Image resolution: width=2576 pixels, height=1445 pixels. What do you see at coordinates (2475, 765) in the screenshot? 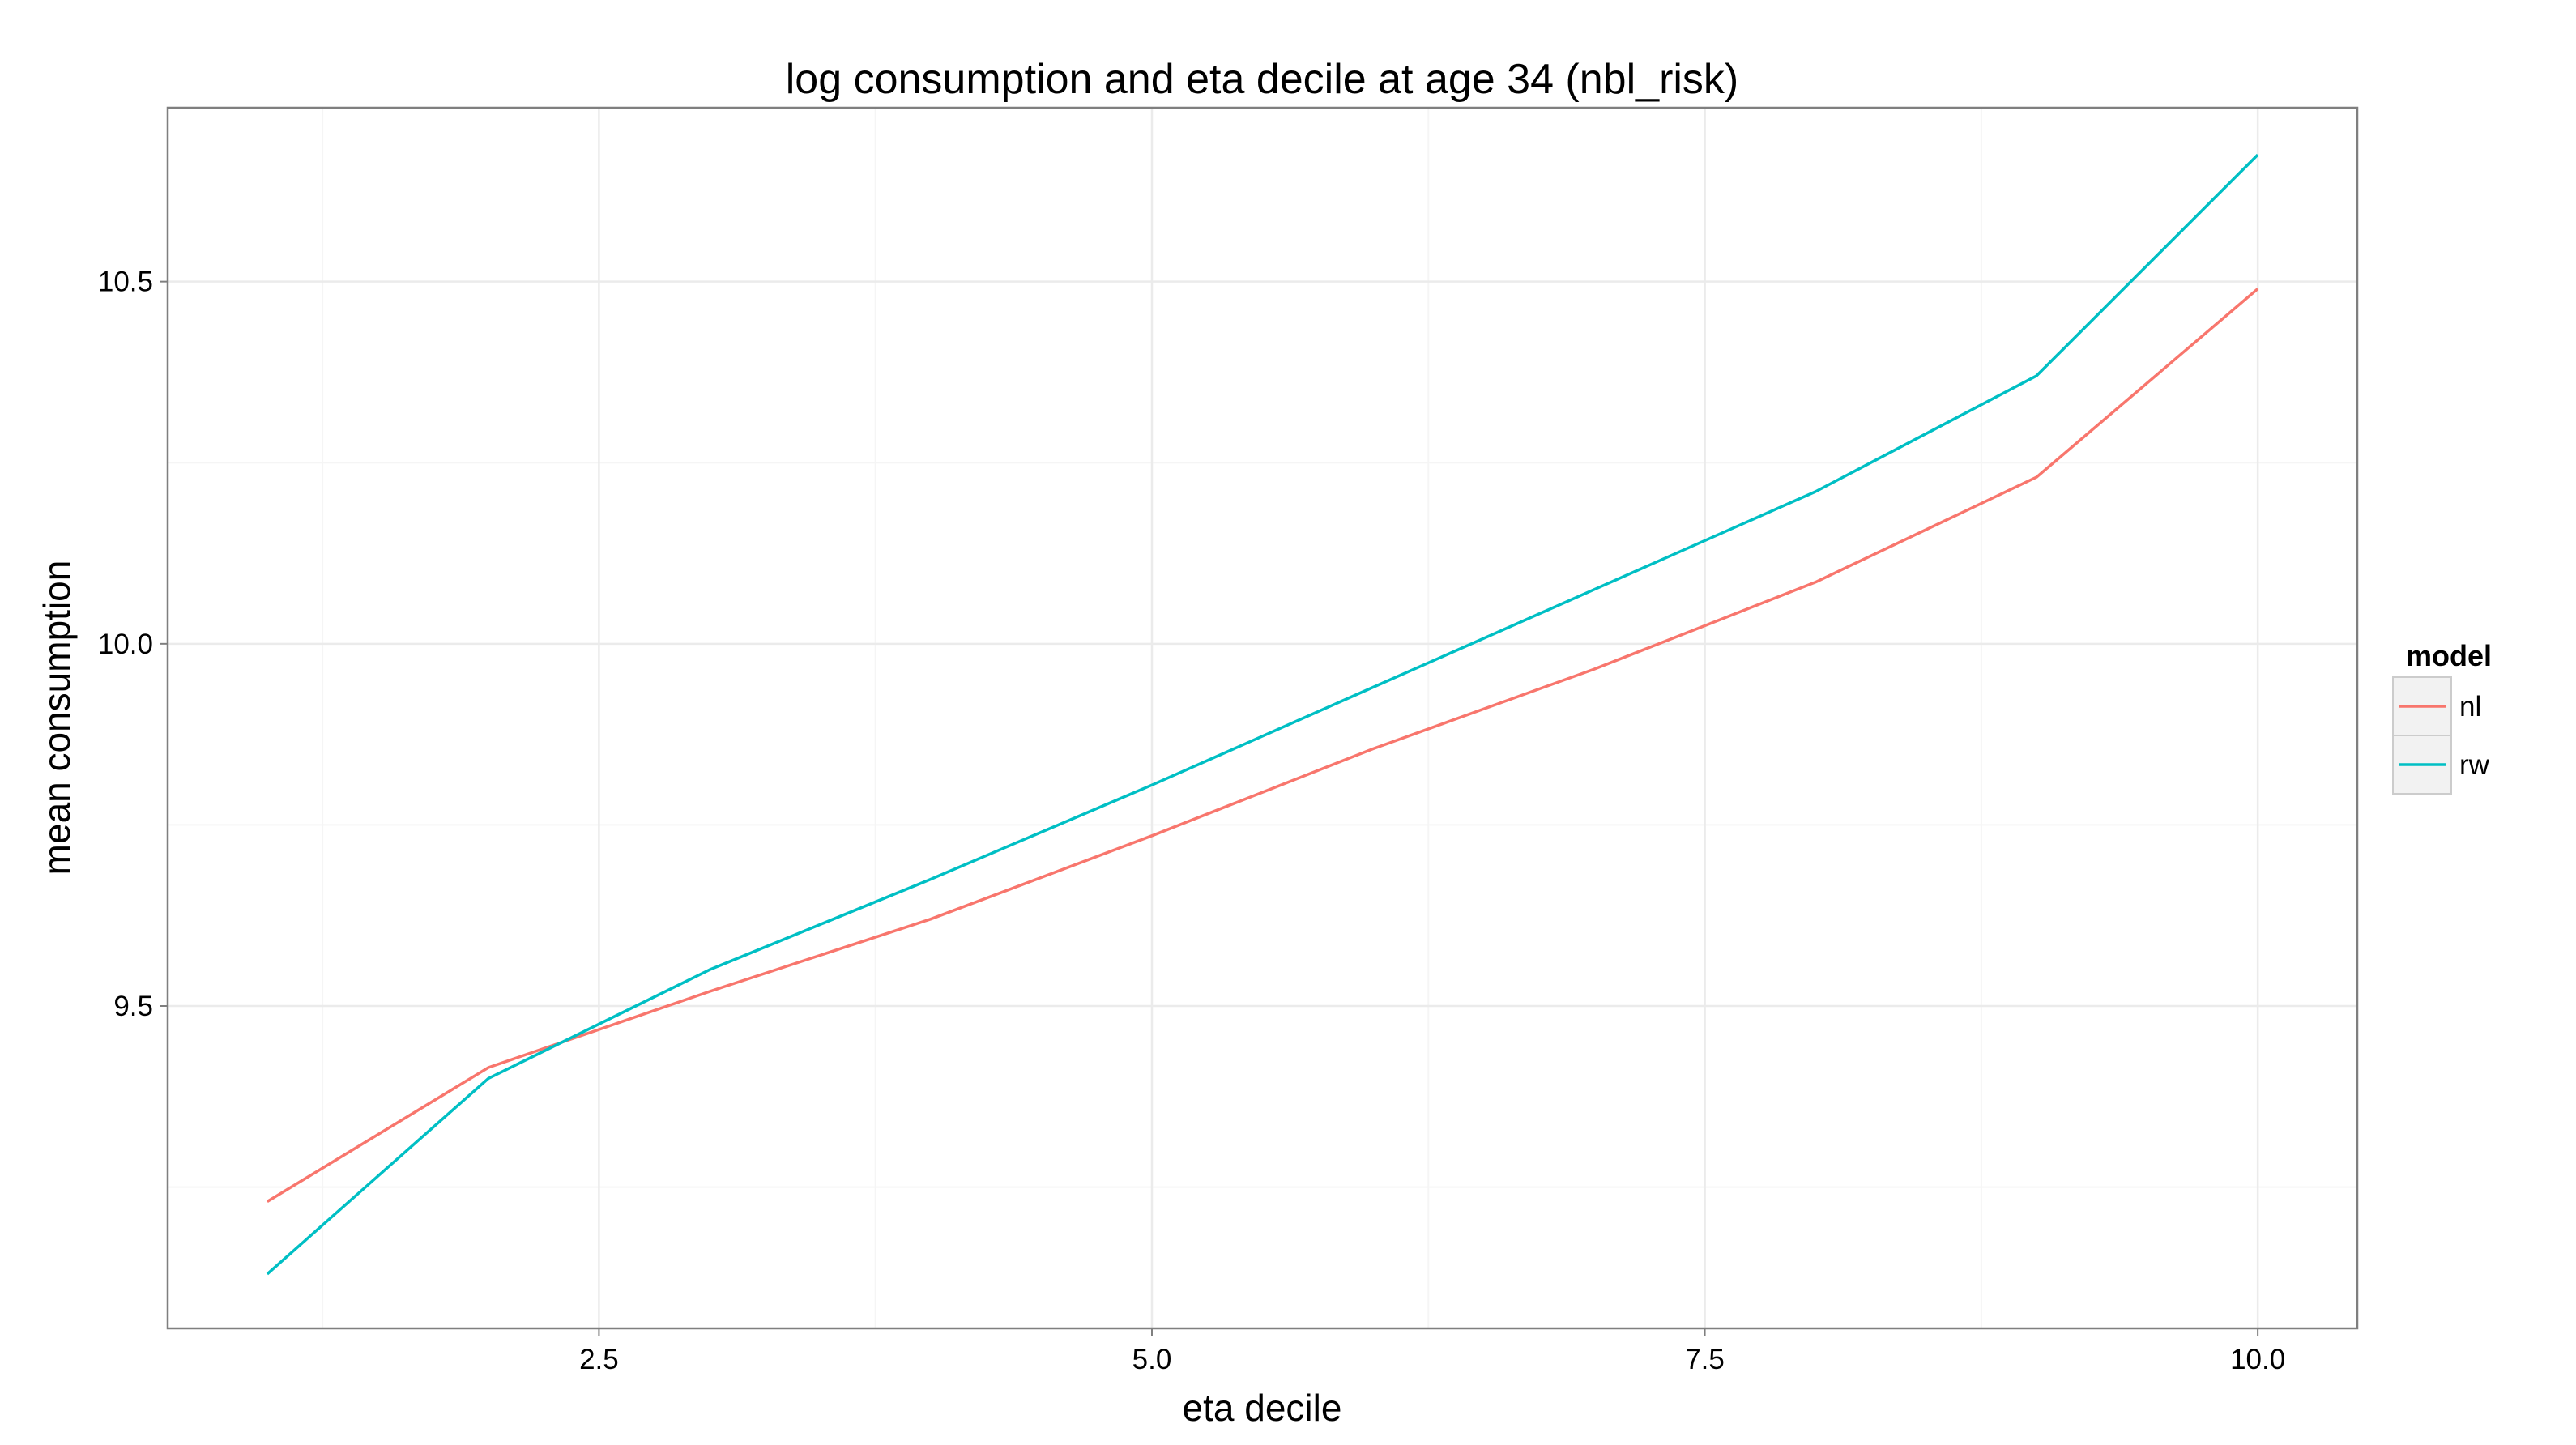
I see `legend-label-rw: rw` at bounding box center [2475, 765].